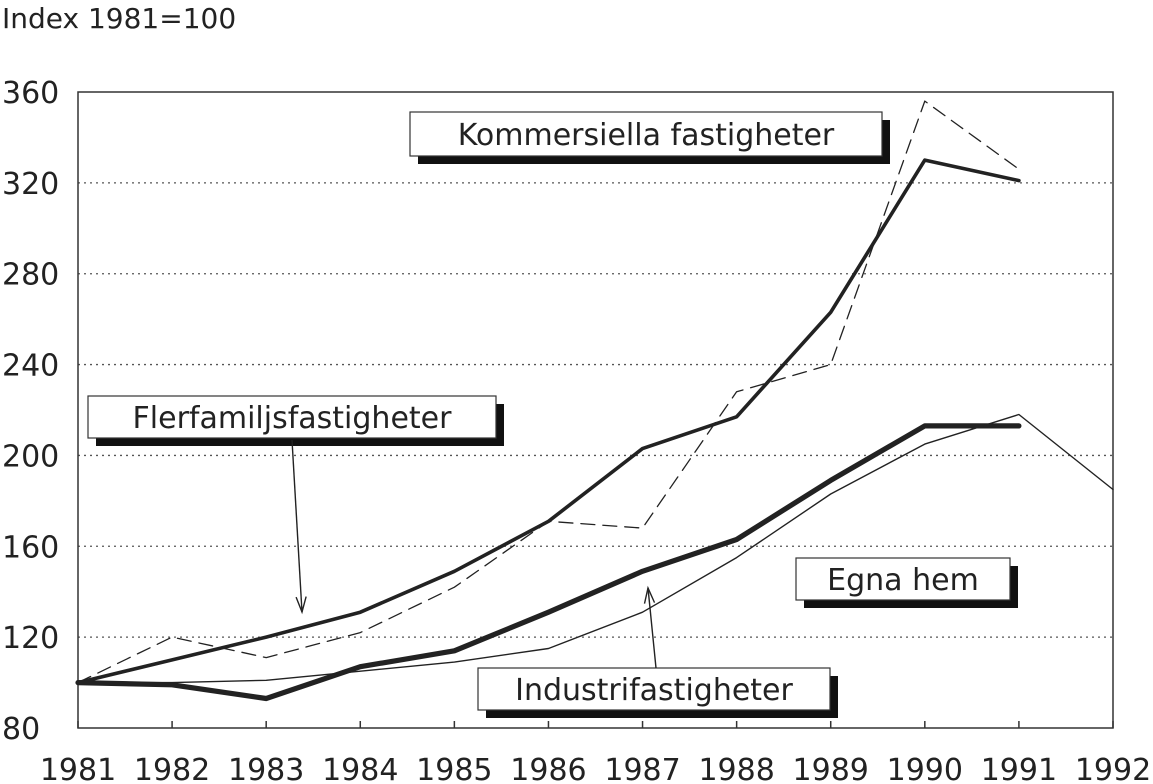  Describe the element at coordinates (172, 768) in the screenshot. I see `x-tick-label-1982: 1982` at that location.